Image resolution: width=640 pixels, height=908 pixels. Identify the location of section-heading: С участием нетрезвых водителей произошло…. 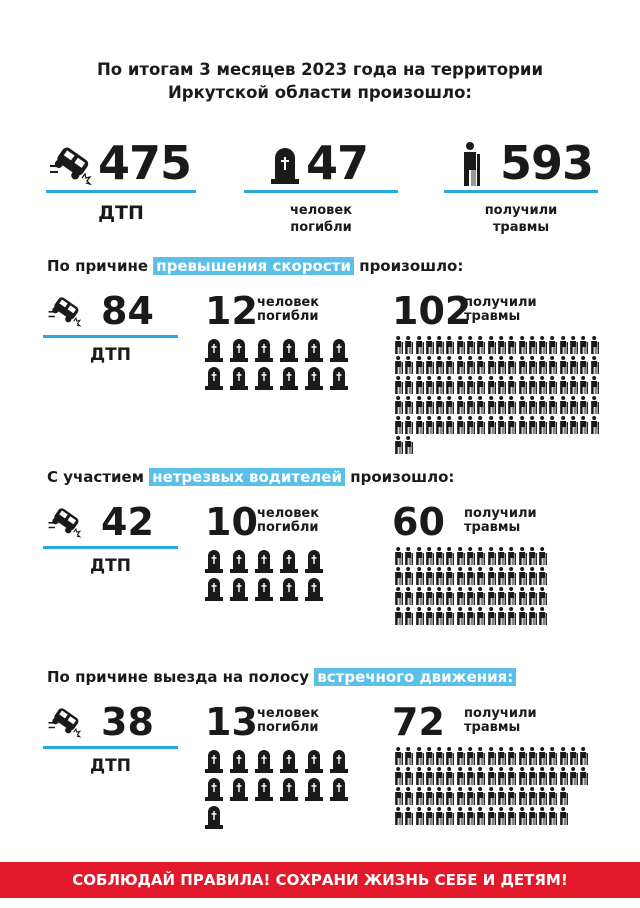
(251, 477).